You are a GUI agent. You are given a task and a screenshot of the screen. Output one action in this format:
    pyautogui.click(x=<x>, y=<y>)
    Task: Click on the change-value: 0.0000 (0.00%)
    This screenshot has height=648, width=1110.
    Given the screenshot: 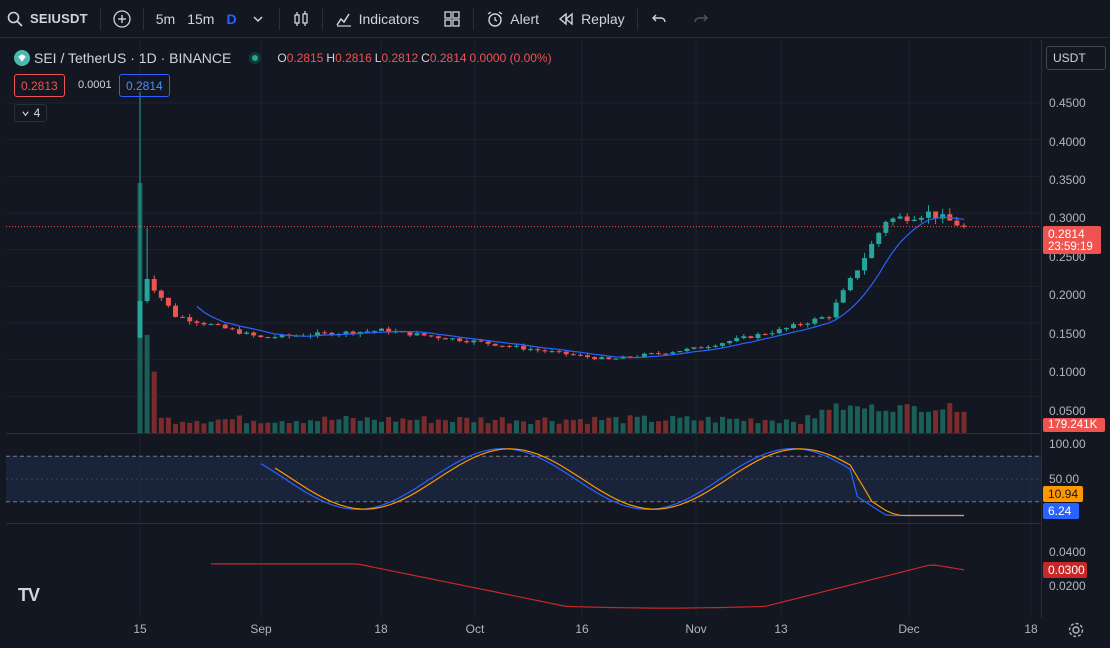 What is the action you would take?
    pyautogui.click(x=510, y=58)
    